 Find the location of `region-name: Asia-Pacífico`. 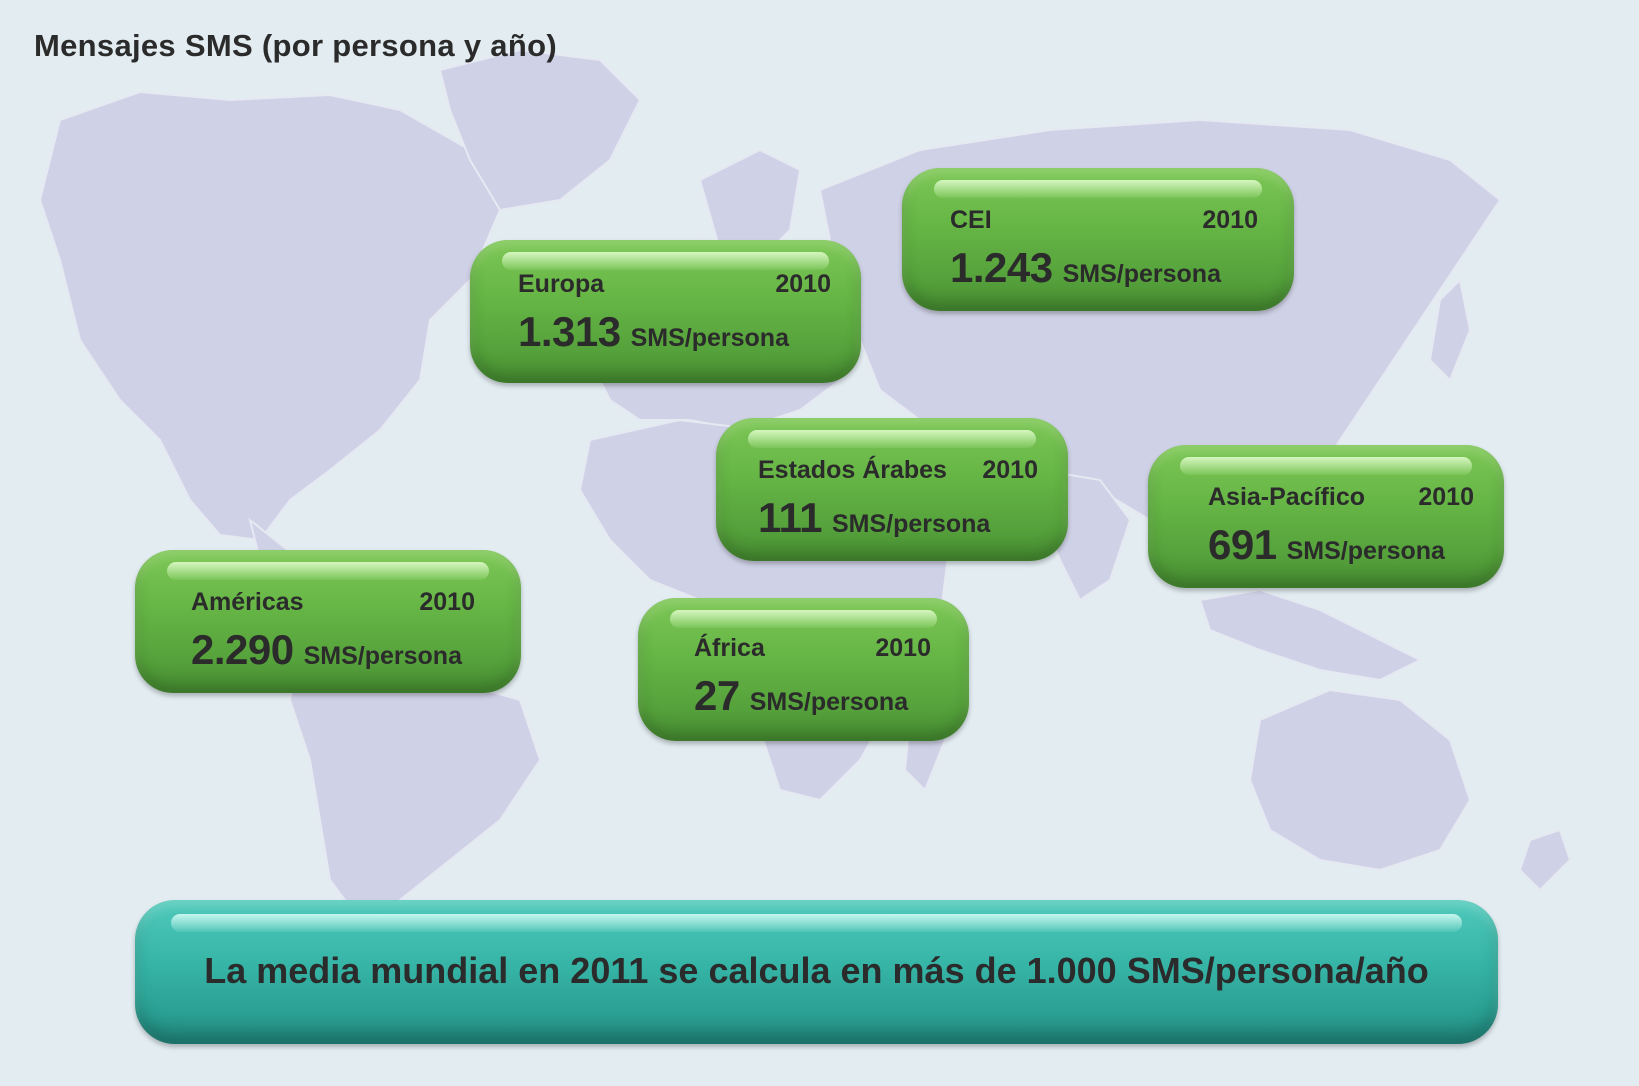

region-name: Asia-Pacífico is located at coordinates (1287, 497).